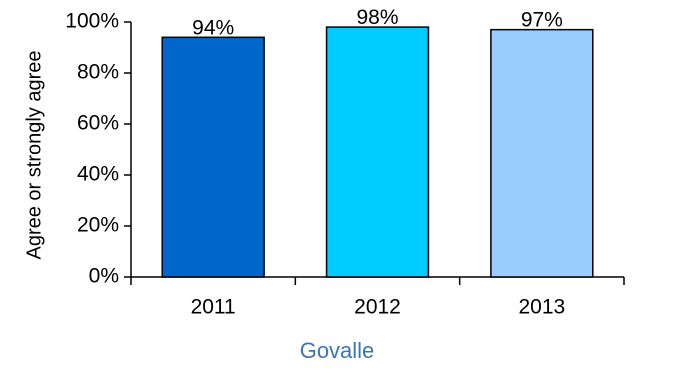  What do you see at coordinates (542, 20) in the screenshot?
I see `data-label: 97%` at bounding box center [542, 20].